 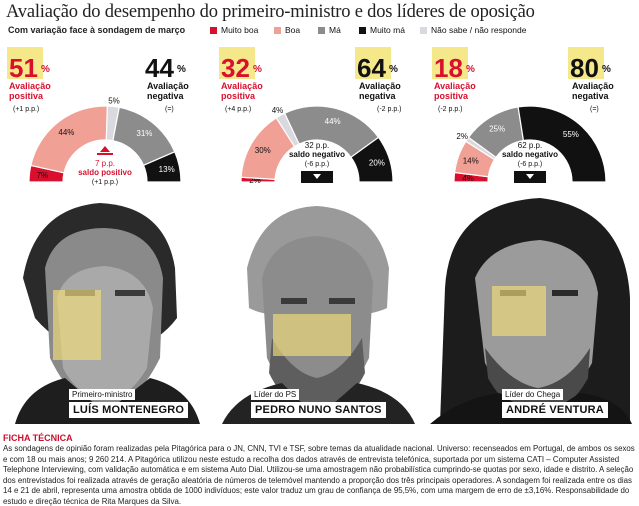 I want to click on name-card-andre-ventura: Líder do Chega ANDRÉ VENTURA, so click(x=555, y=401).